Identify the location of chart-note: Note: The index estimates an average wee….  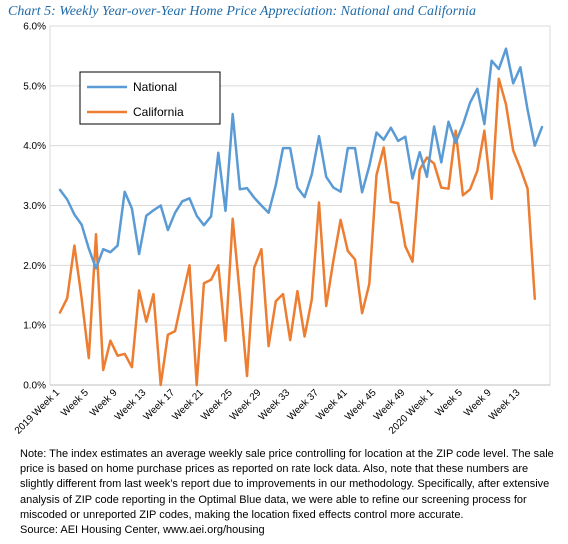
(287, 484).